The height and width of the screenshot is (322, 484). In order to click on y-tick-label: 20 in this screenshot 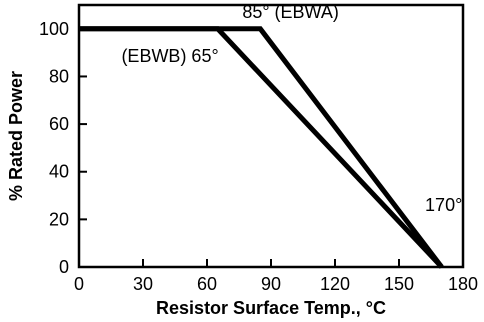, I will do `click(59, 219)`.